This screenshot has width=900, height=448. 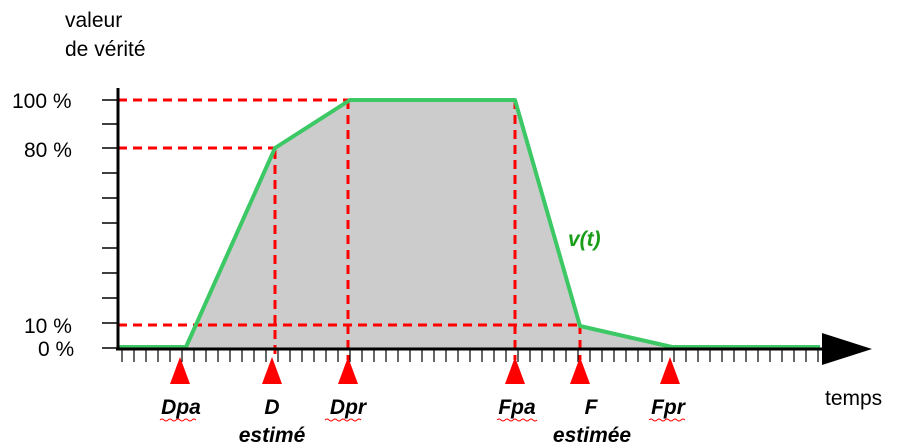 What do you see at coordinates (110, 224) in the screenshot?
I see `y-axis-ticks` at bounding box center [110, 224].